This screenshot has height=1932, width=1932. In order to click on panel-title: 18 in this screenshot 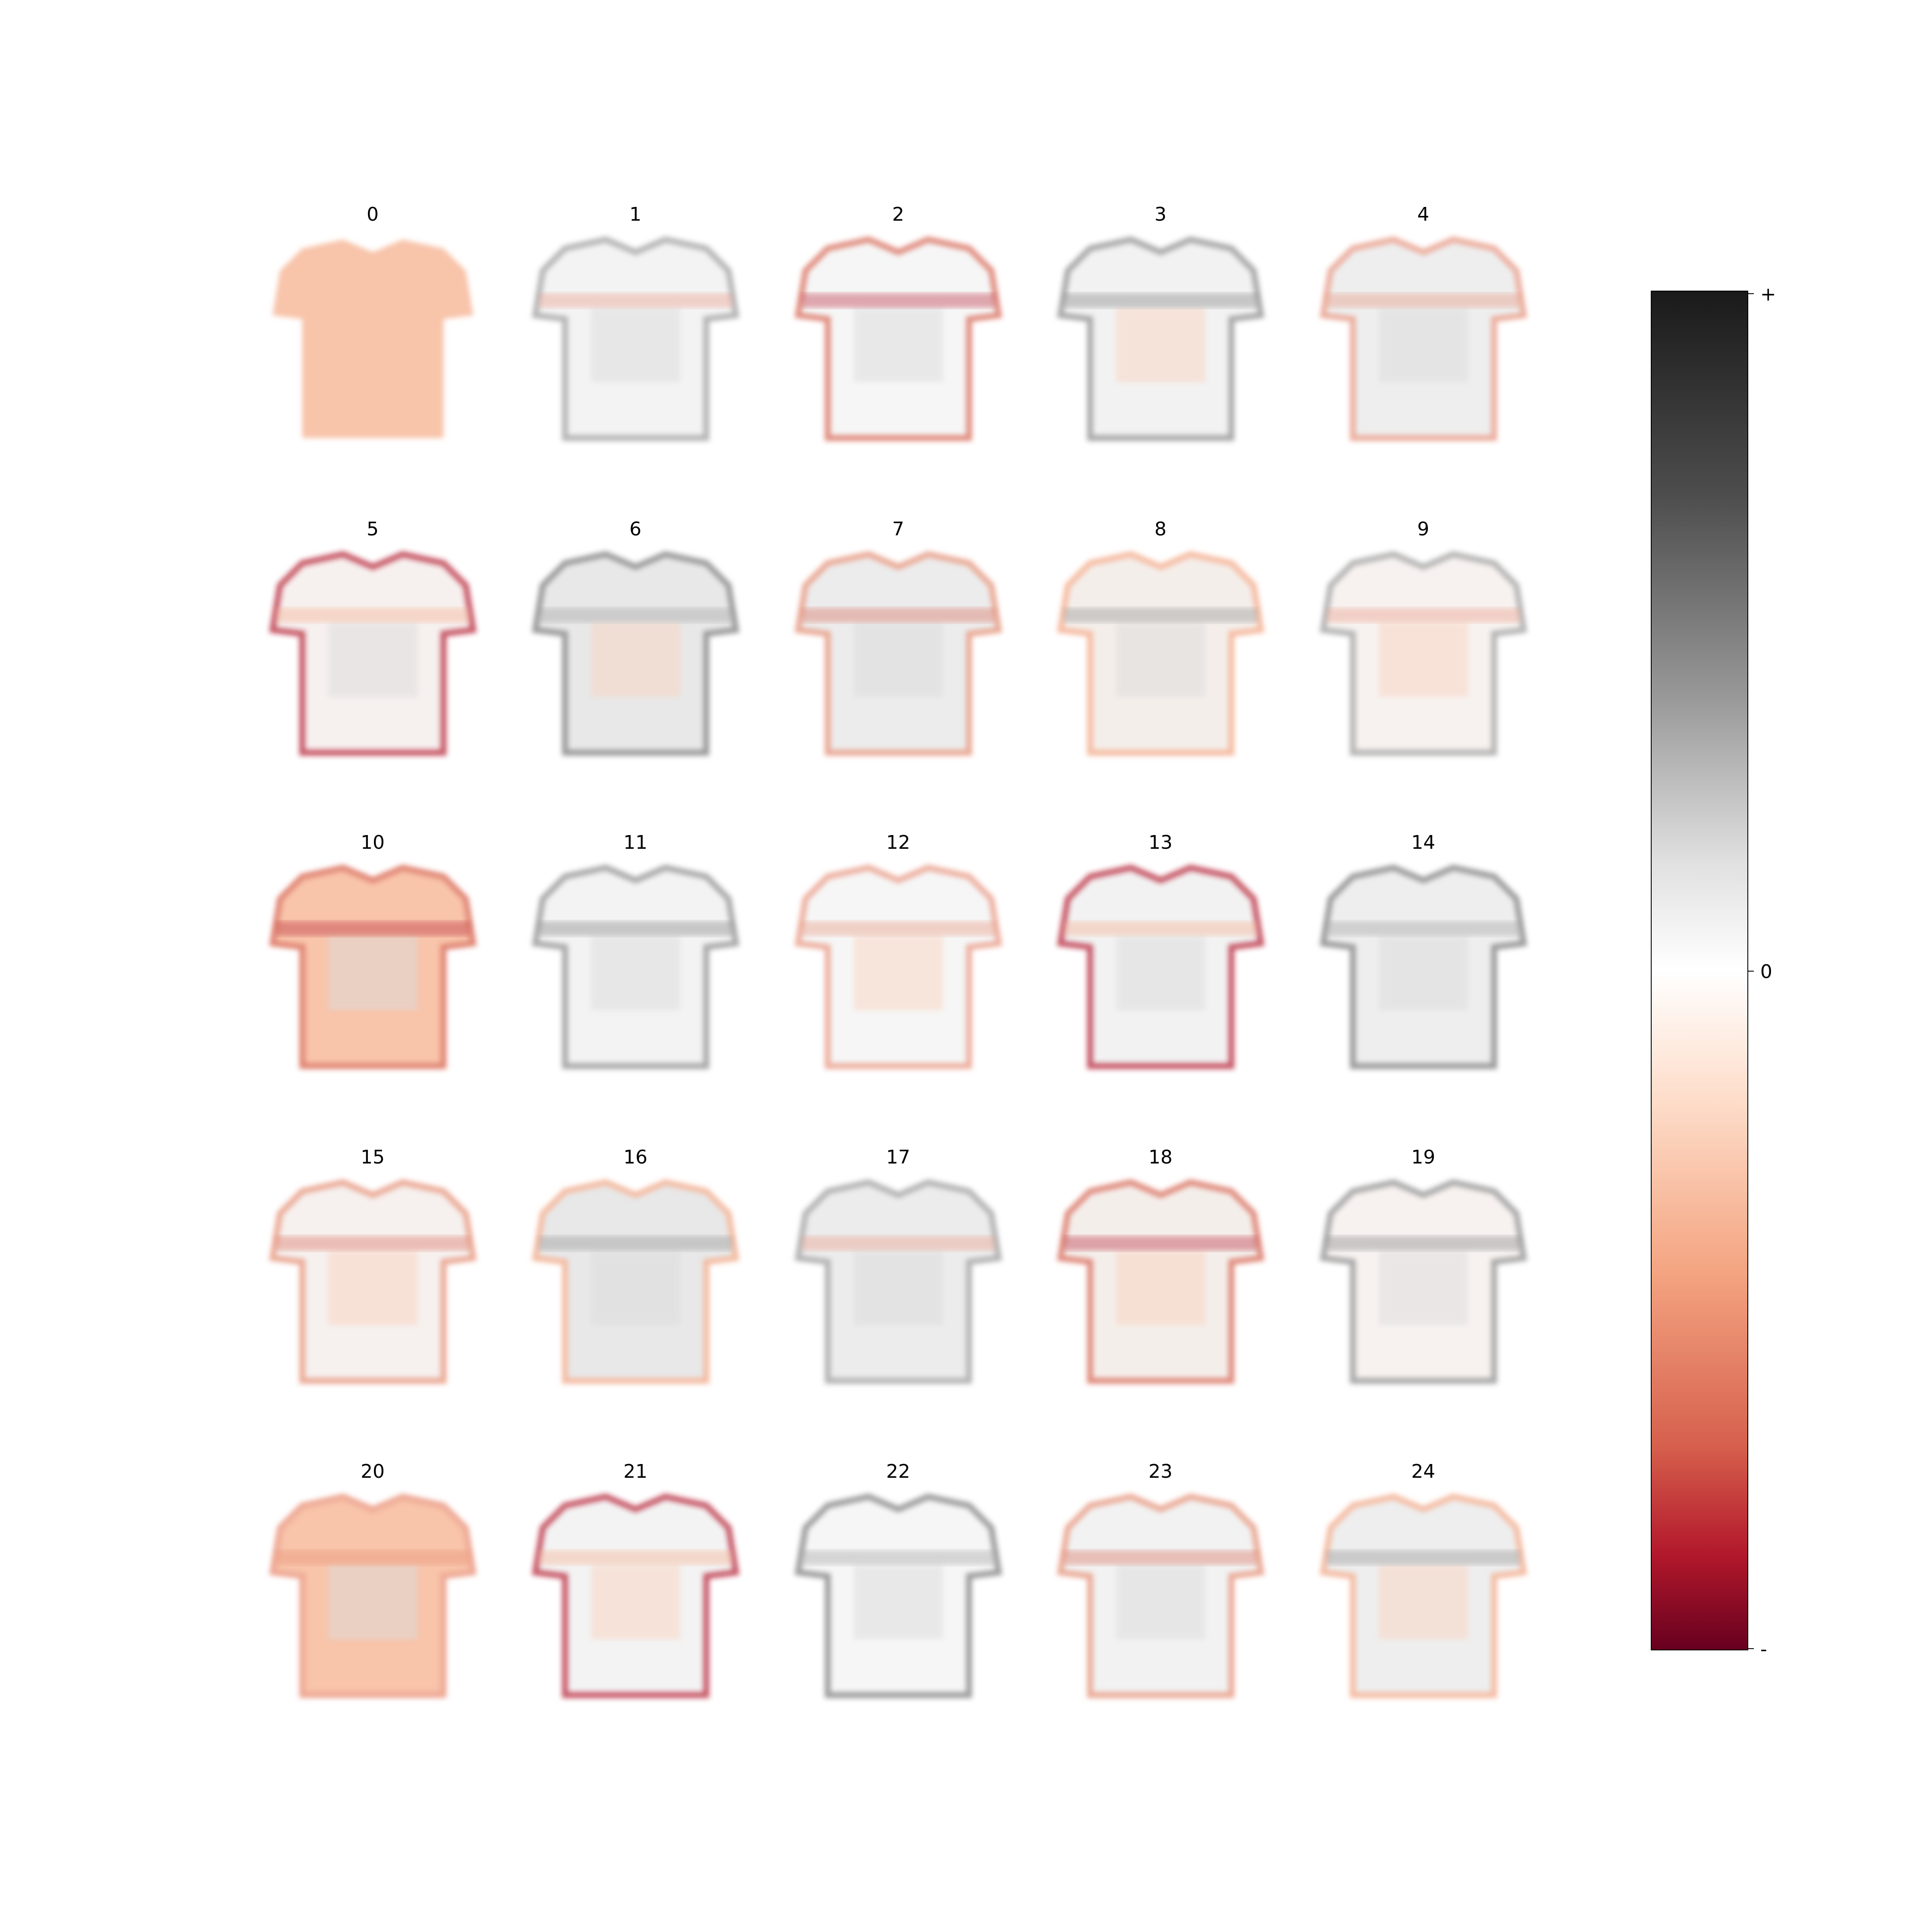, I will do `click(1160, 1157)`.